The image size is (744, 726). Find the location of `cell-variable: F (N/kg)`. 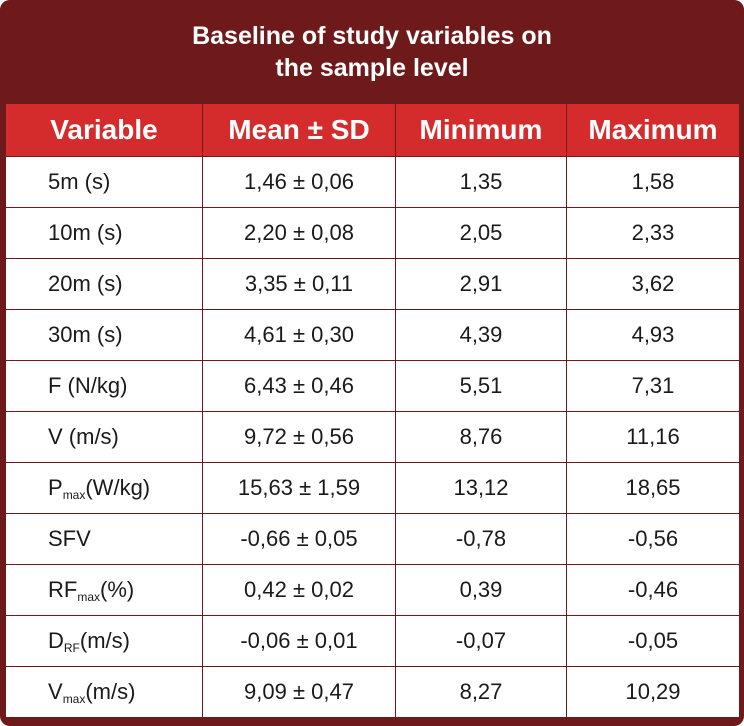

cell-variable: F (N/kg) is located at coordinates (104, 386).